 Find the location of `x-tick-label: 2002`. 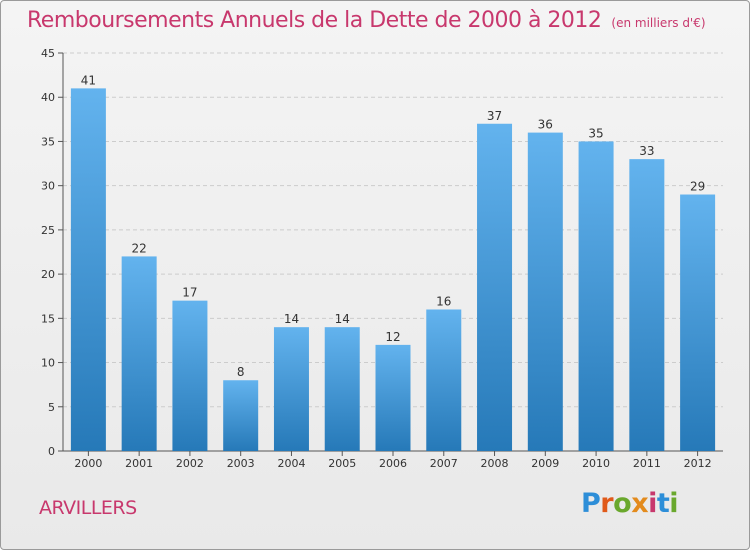

x-tick-label: 2002 is located at coordinates (190, 463).